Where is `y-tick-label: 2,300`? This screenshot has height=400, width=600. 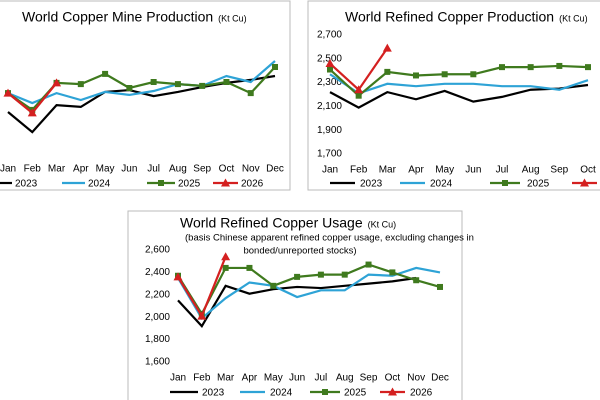 y-tick-label: 2,300 is located at coordinates (329, 82).